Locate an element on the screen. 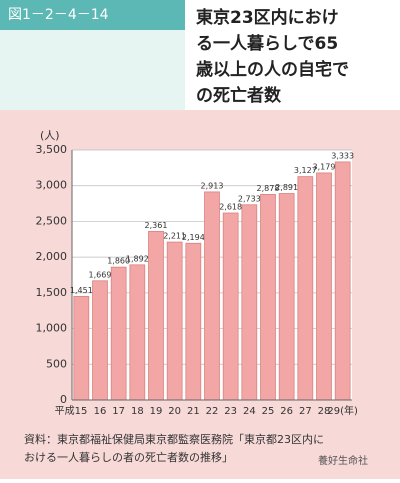  value-label: 2,913 is located at coordinates (212, 185).